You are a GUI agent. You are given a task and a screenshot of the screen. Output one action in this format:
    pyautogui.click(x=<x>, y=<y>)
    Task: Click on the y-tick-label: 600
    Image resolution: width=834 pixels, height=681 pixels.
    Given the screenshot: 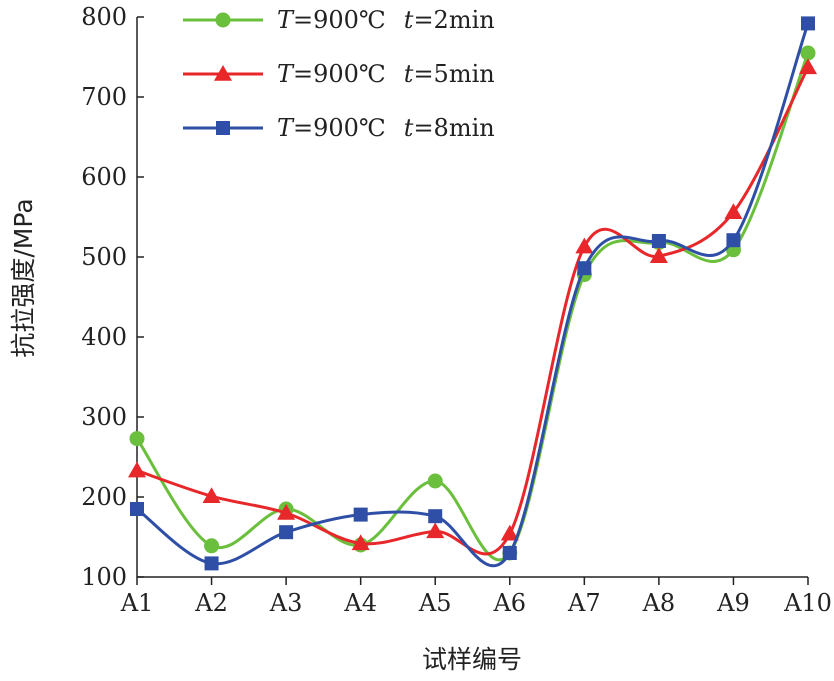 What is the action you would take?
    pyautogui.click(x=104, y=177)
    